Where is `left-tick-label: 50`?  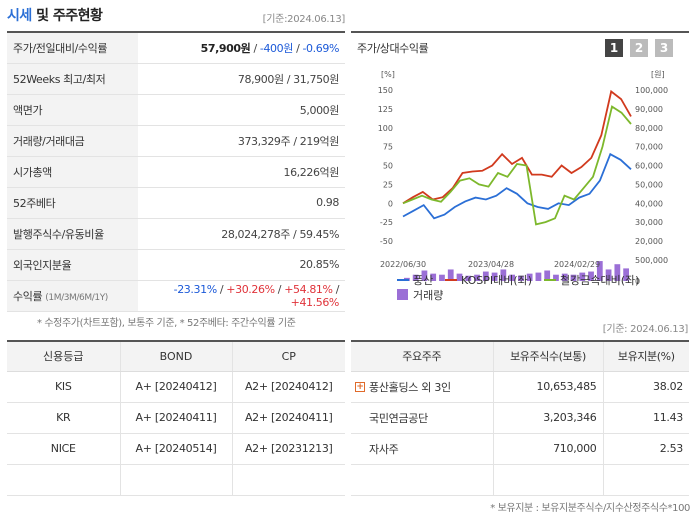
left-tick-label: 50 is located at coordinates (388, 166).